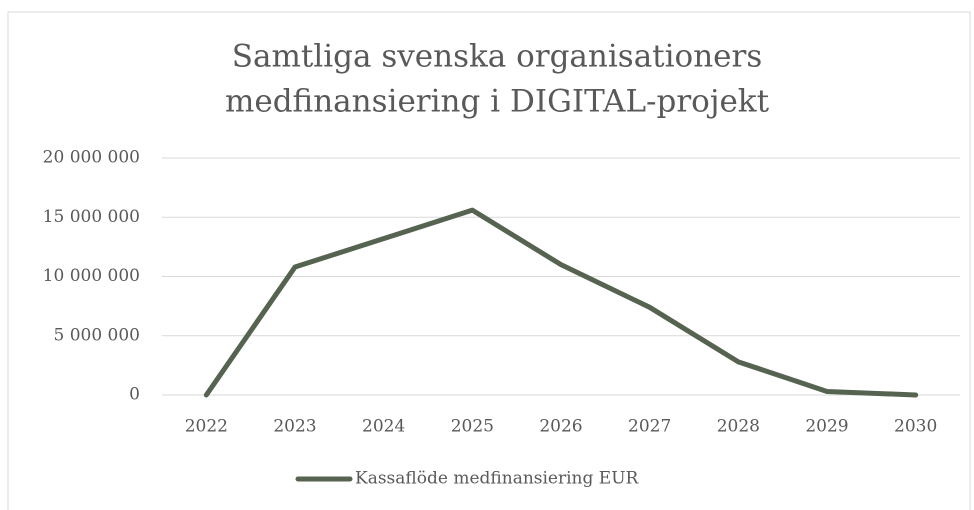 The width and height of the screenshot is (974, 510). Describe the element at coordinates (497, 57) in the screenshot. I see `chart-title: Samtliga svenska organisationers` at that location.